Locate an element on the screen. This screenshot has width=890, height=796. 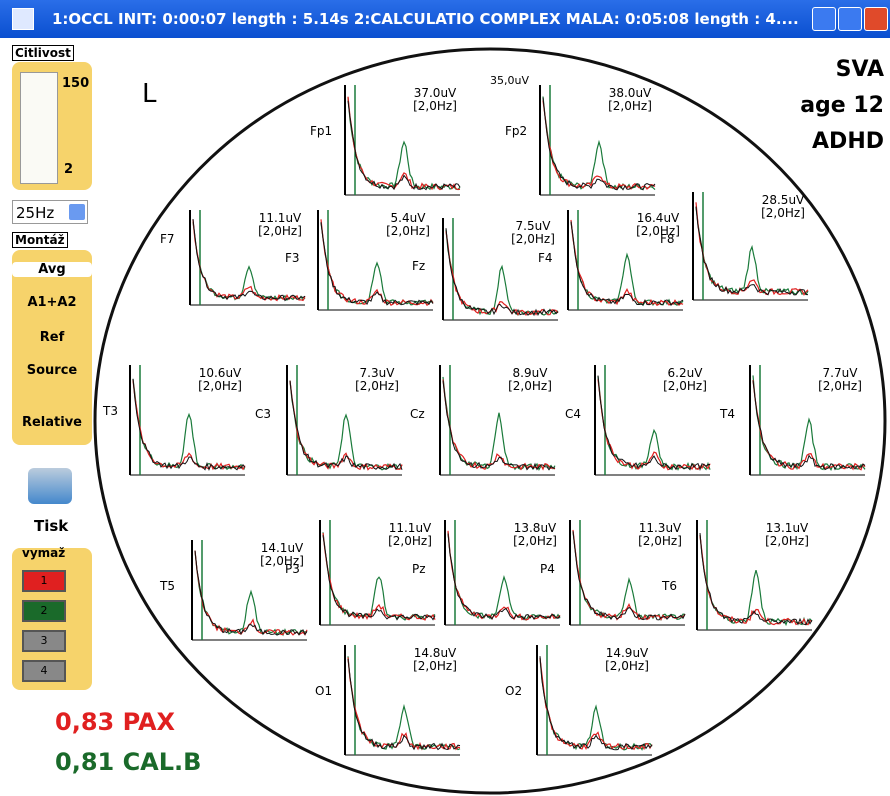
channel-name: Pz is located at coordinates (419, 569).